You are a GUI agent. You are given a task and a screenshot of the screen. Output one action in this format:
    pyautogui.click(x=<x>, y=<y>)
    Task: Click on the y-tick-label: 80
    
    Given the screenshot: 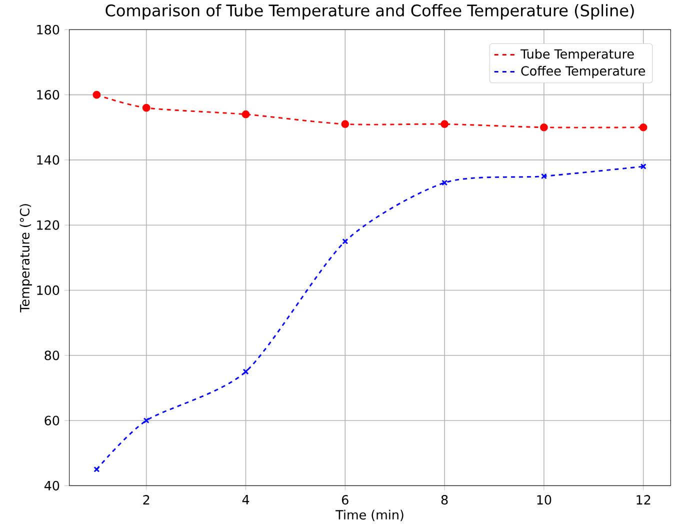 What is the action you would take?
    pyautogui.click(x=52, y=355)
    